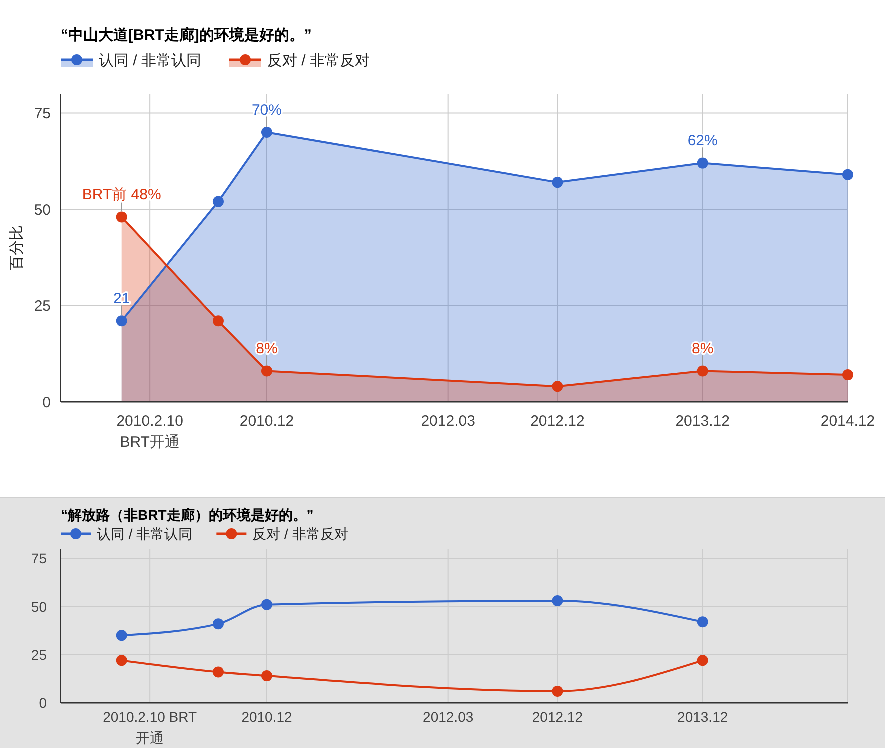  I want to click on chart-title: “解放路（非BRT走廊）的环境是好的。”, so click(187, 515).